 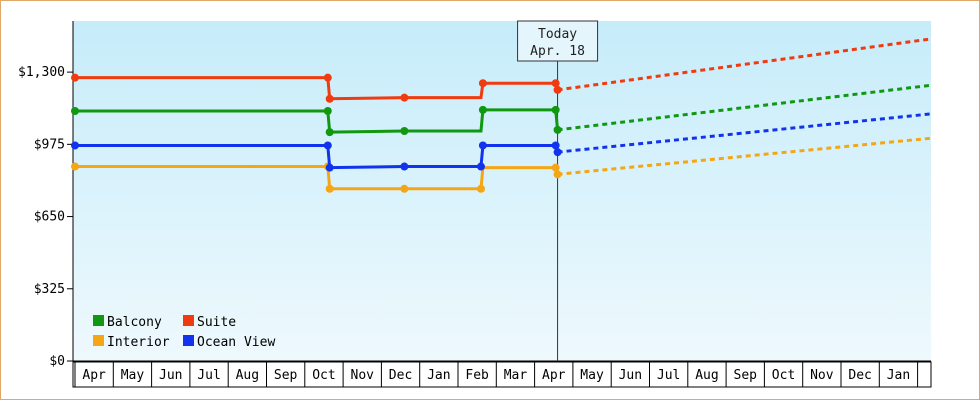 What do you see at coordinates (41, 72) in the screenshot?
I see `y-tick-label: $1,300` at bounding box center [41, 72].